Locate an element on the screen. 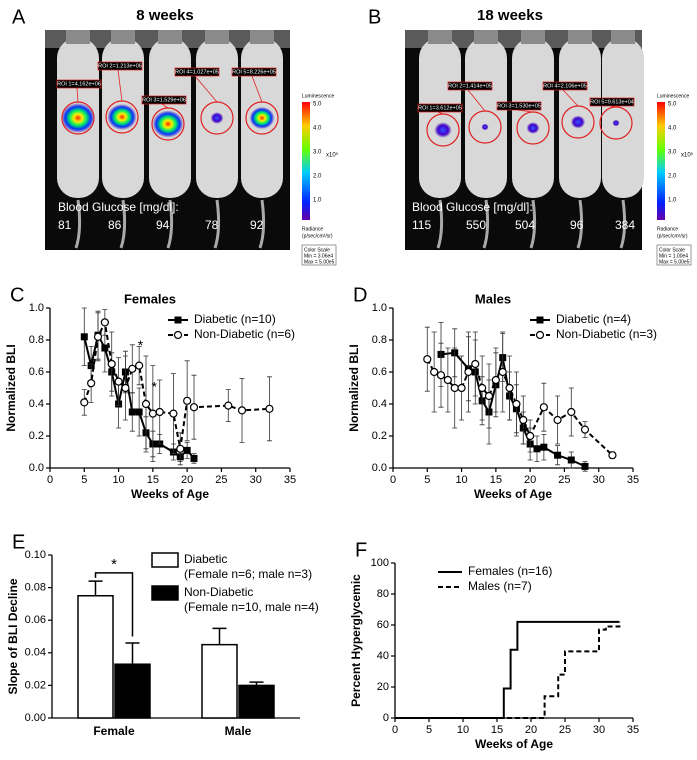  colorbar-title: Luminescence is located at coordinates (673, 96).